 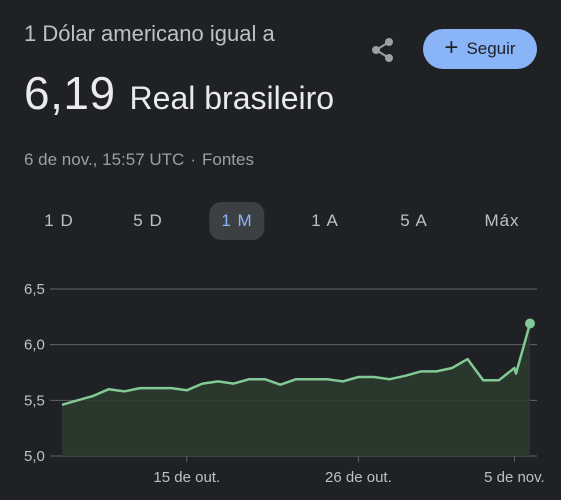 I want to click on tab-1d: 1 D, so click(x=59, y=220).